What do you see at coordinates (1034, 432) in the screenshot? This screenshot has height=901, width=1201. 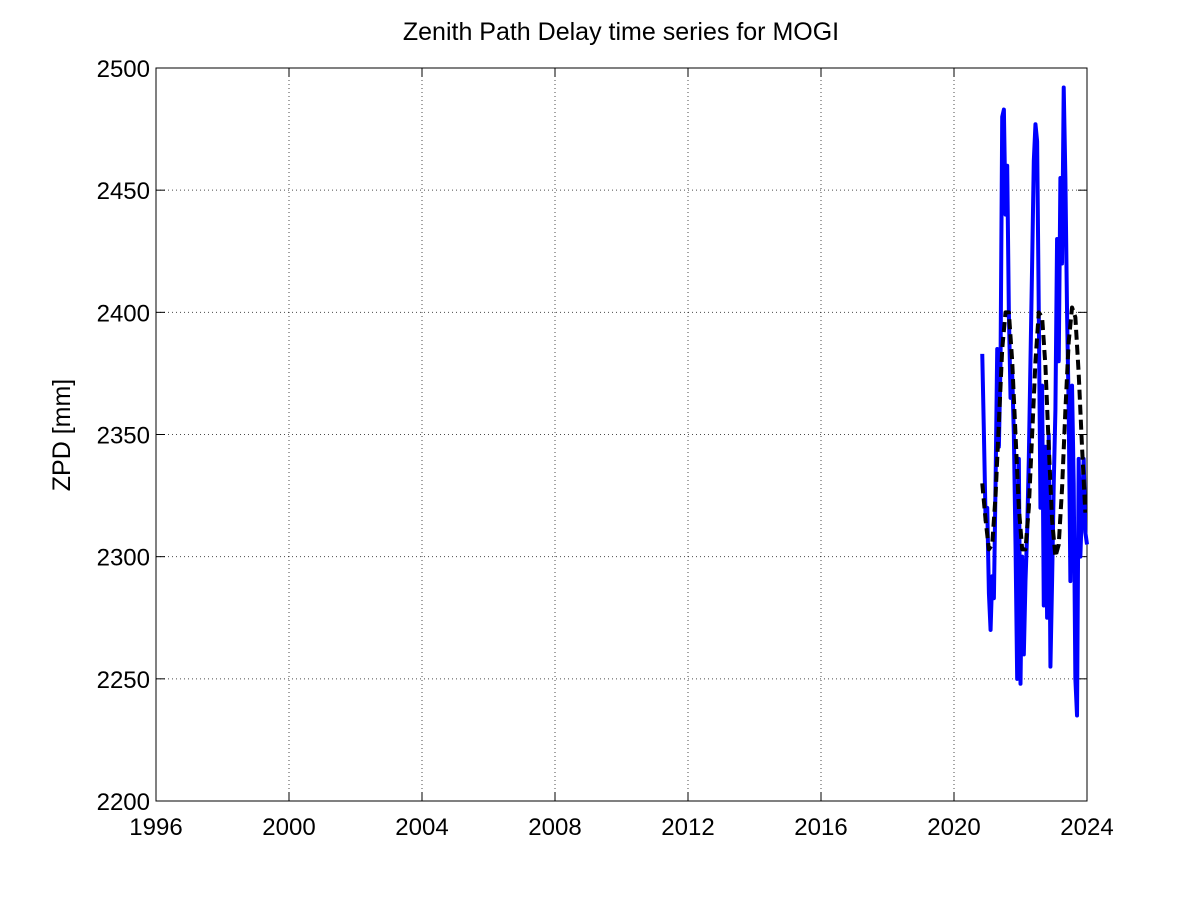 I see `data-line` at bounding box center [1034, 432].